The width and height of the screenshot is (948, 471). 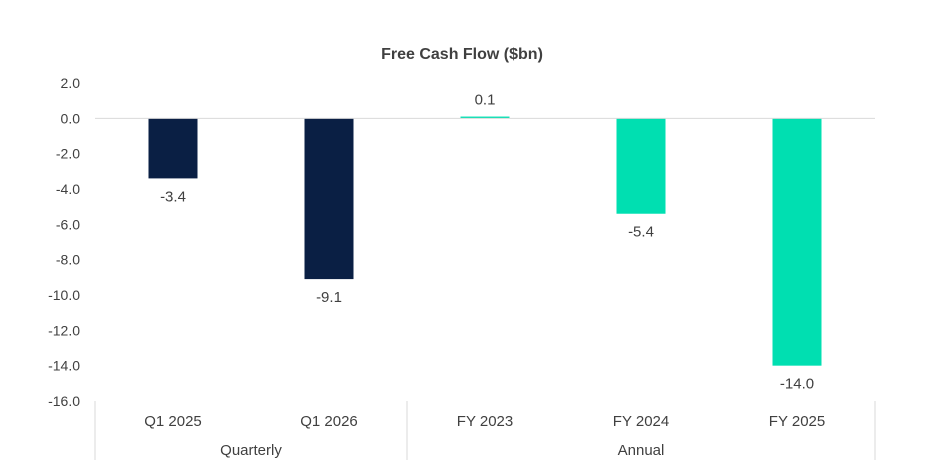 I want to click on y-tick-label: -2.0, so click(x=68, y=154).